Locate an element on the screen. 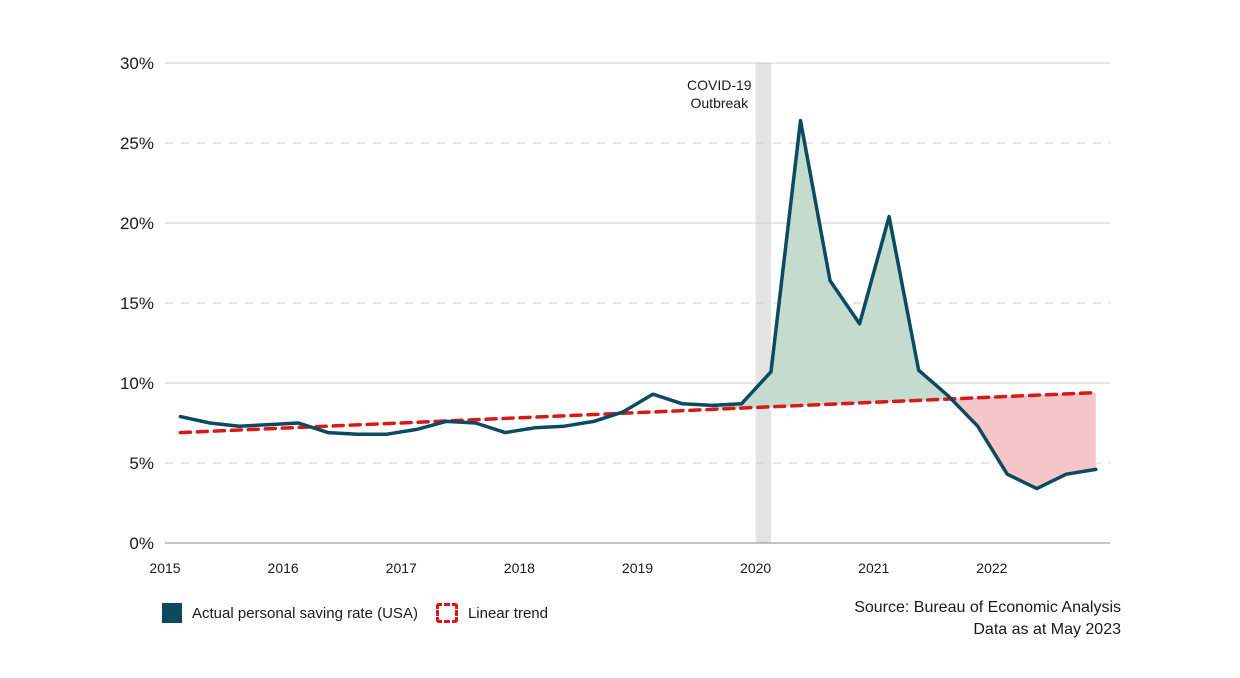  legend-label-trend: Linear trend is located at coordinates (507, 613).